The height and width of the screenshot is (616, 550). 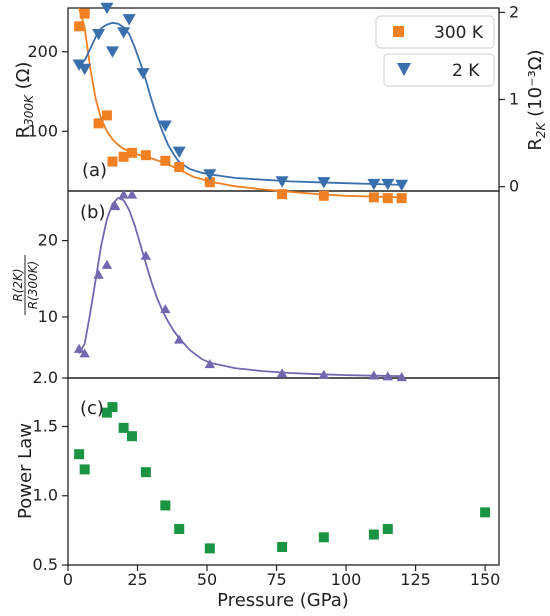 I want to click on x-axis-label: Pressure (GPa), so click(x=283, y=600).